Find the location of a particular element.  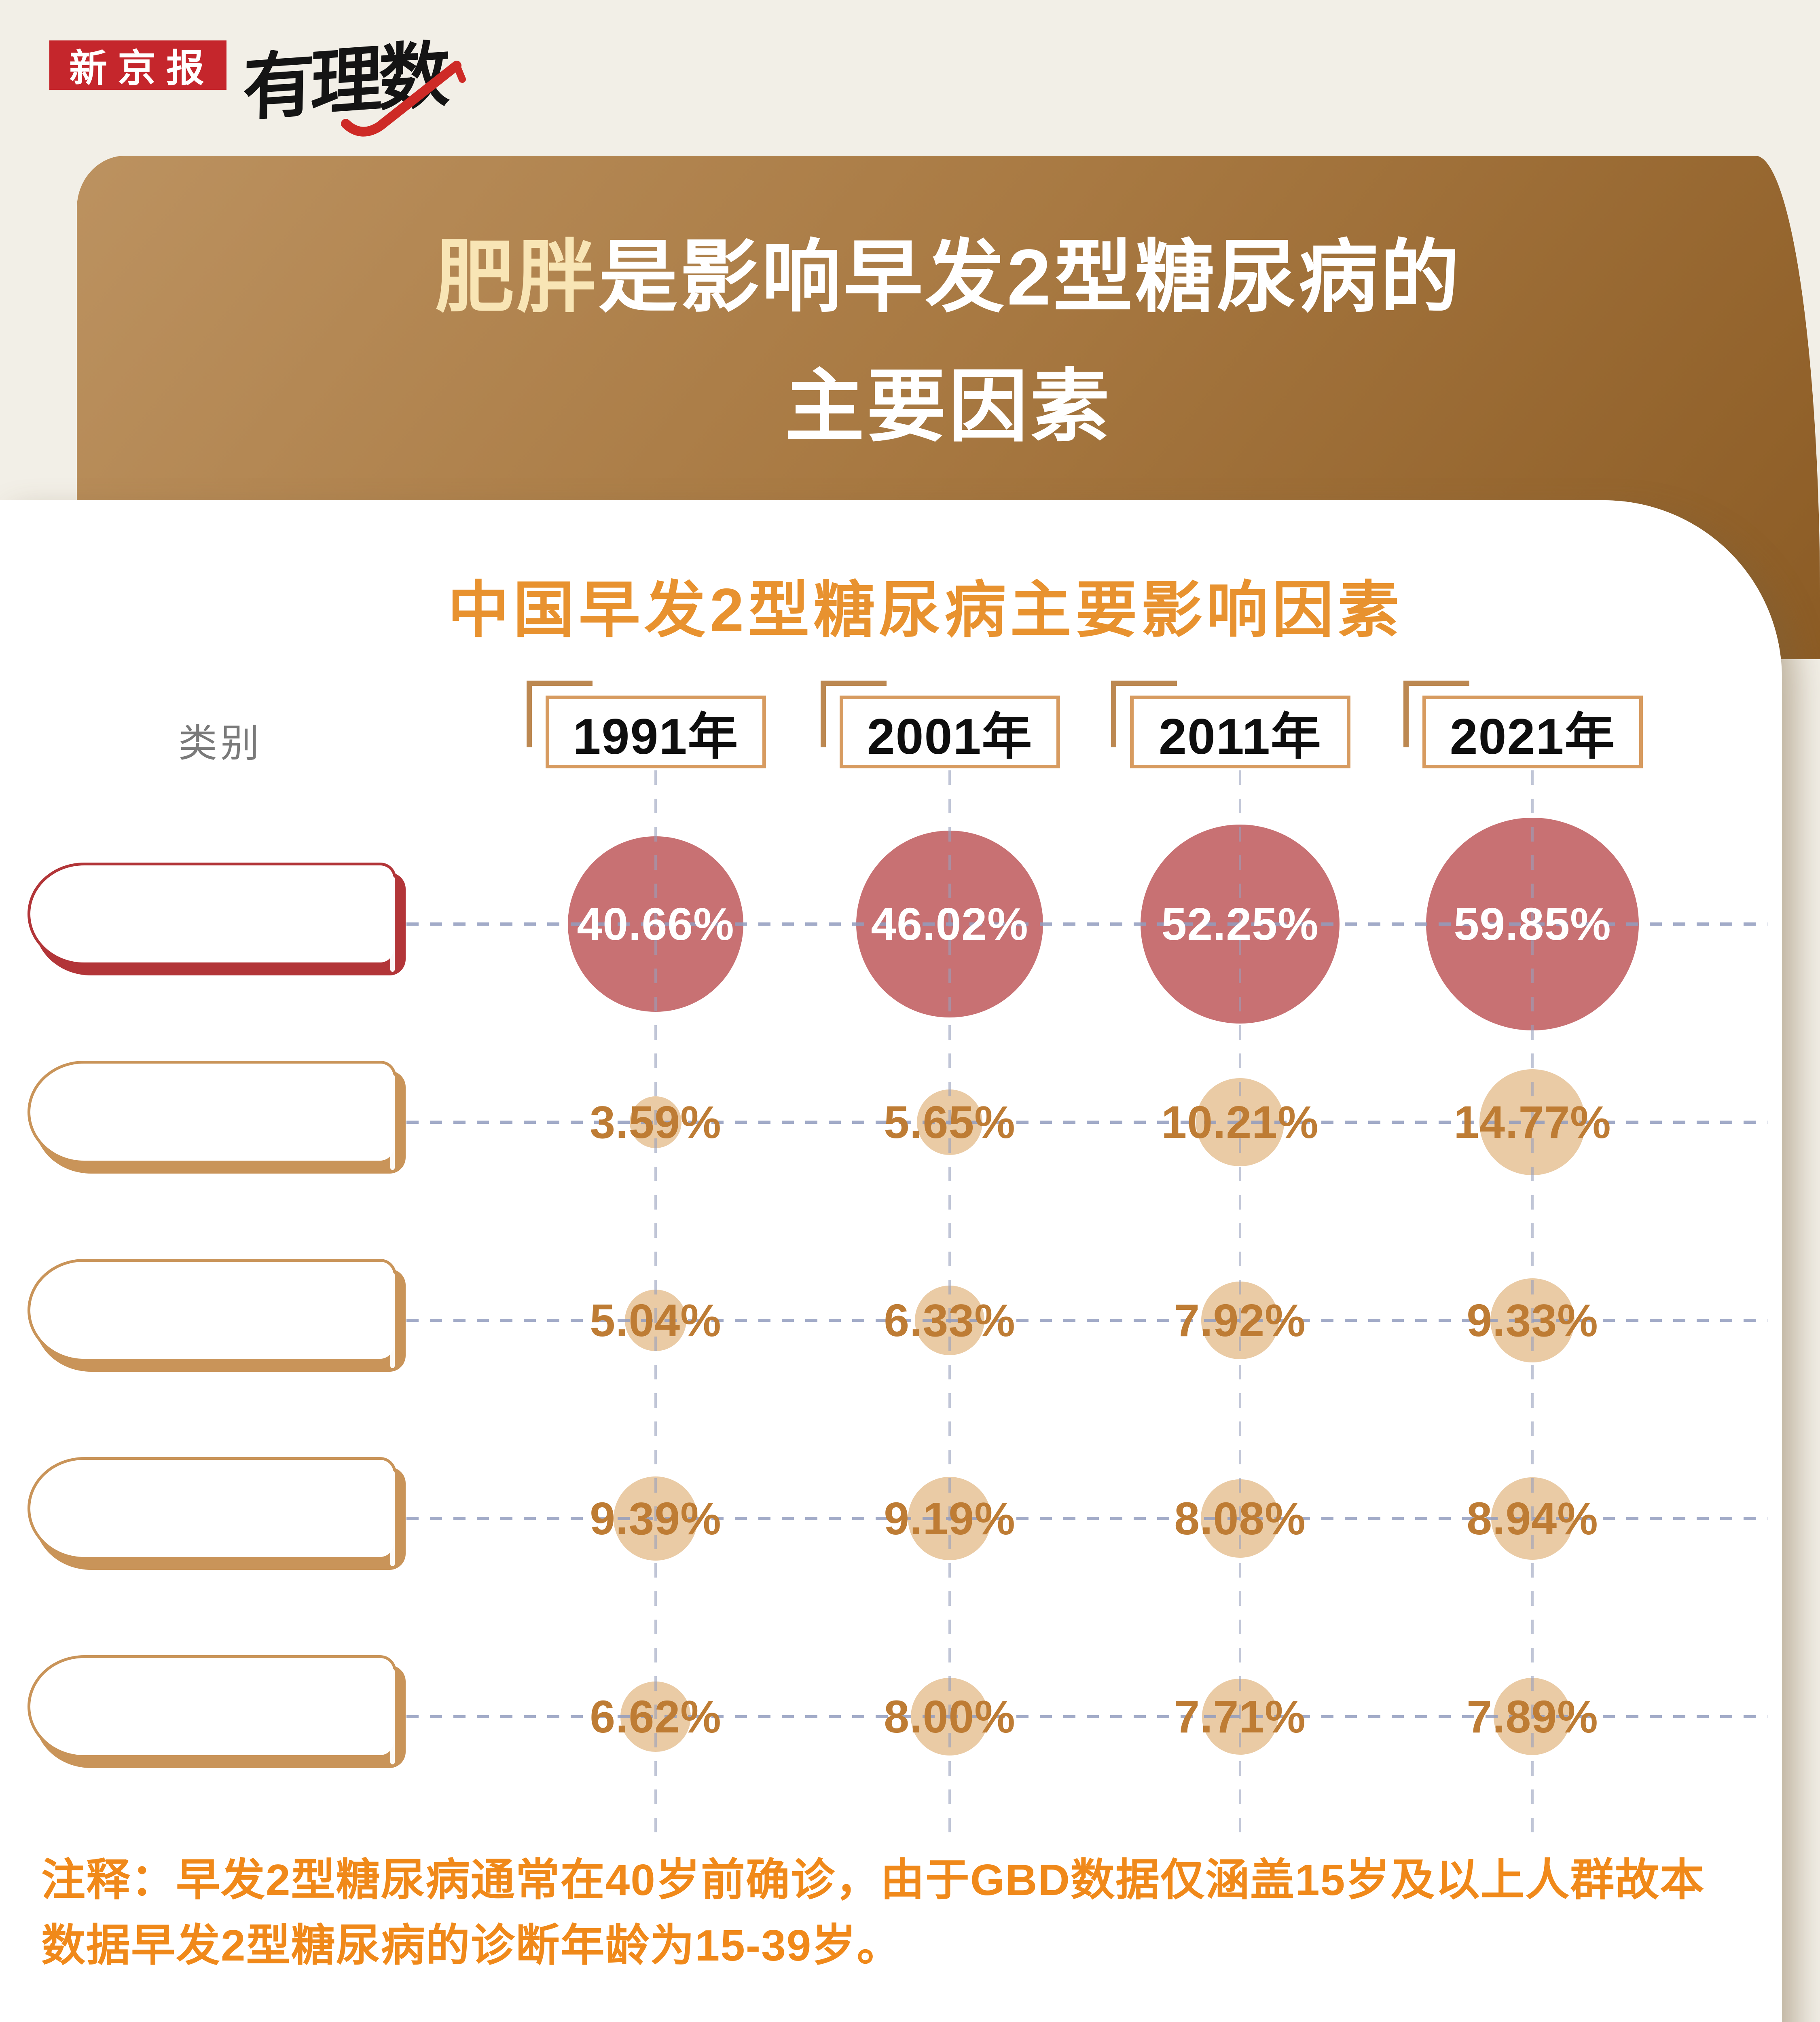

data-value-label: 7.89% is located at coordinates (1532, 1716).